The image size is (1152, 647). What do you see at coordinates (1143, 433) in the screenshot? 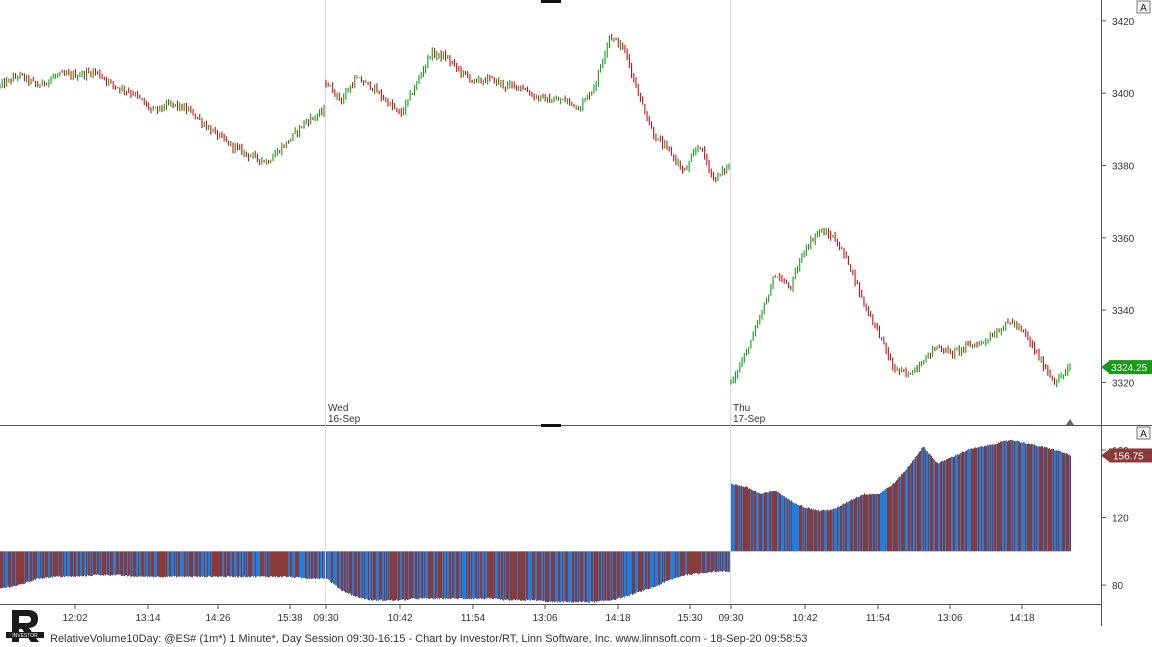
I see `rv-scale-button: A` at bounding box center [1143, 433].